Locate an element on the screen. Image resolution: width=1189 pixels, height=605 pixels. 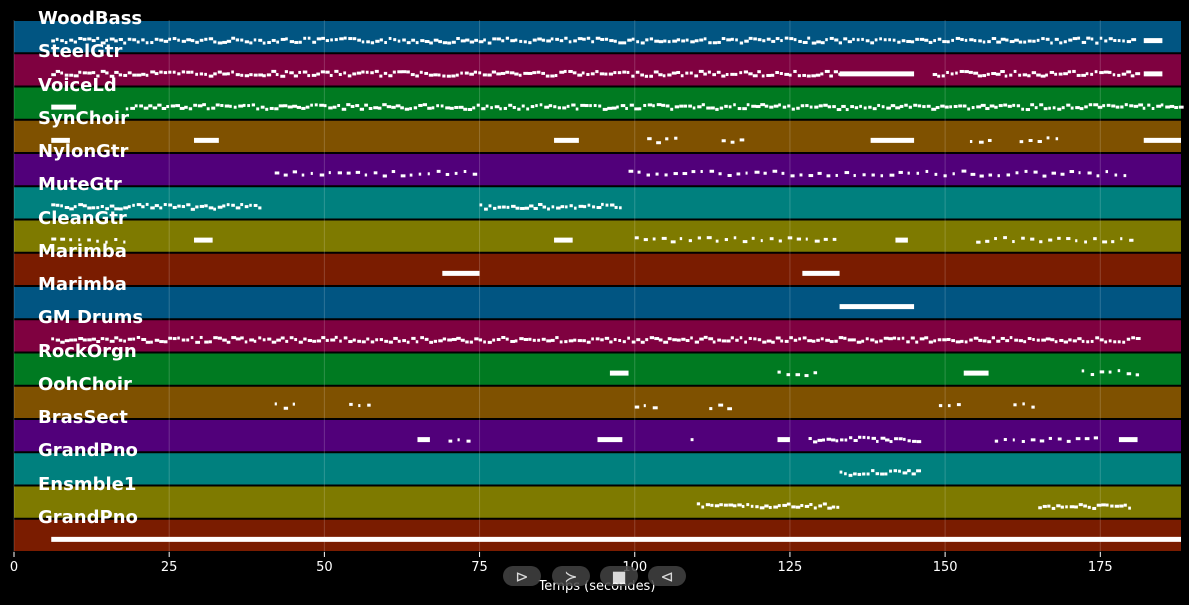
next-icon: ≻ is located at coordinates (571, 576).